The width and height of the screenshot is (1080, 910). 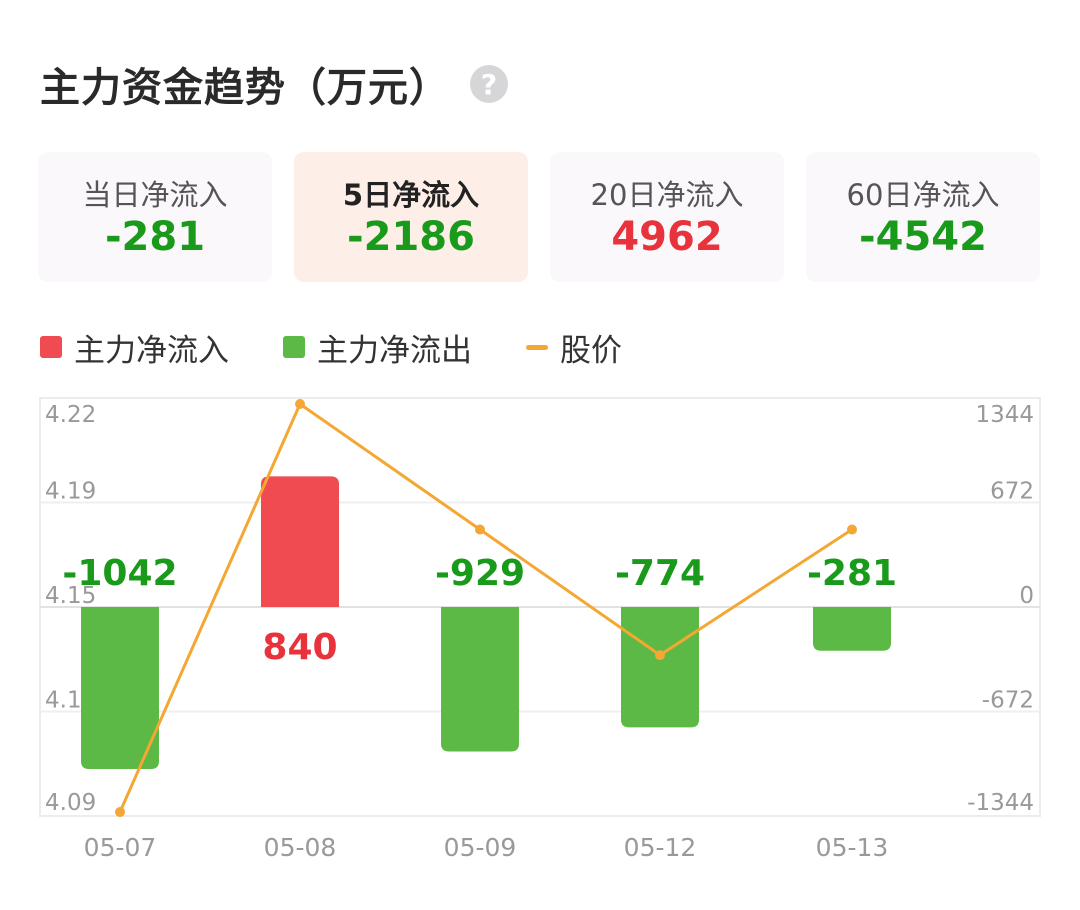 What do you see at coordinates (1012, 492) in the screenshot?
I see `right-axis-tick: 672` at bounding box center [1012, 492].